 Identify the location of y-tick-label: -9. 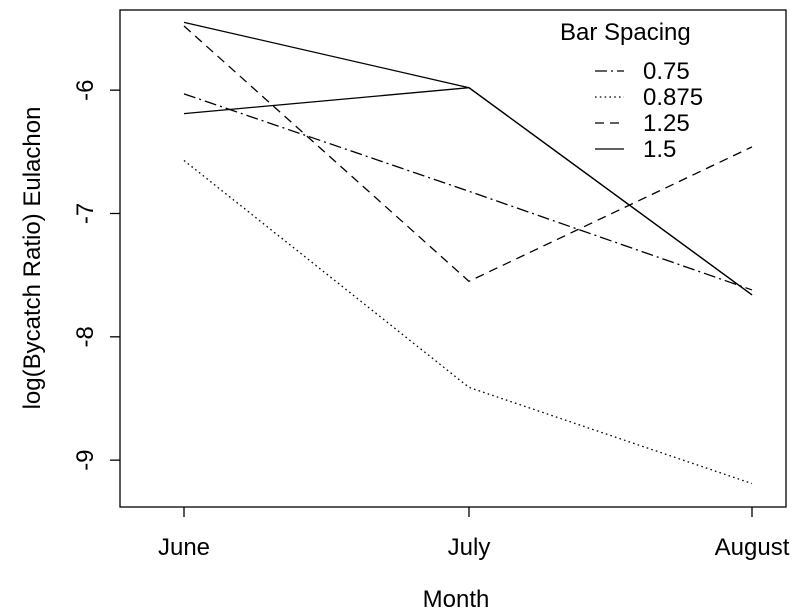
(85, 459).